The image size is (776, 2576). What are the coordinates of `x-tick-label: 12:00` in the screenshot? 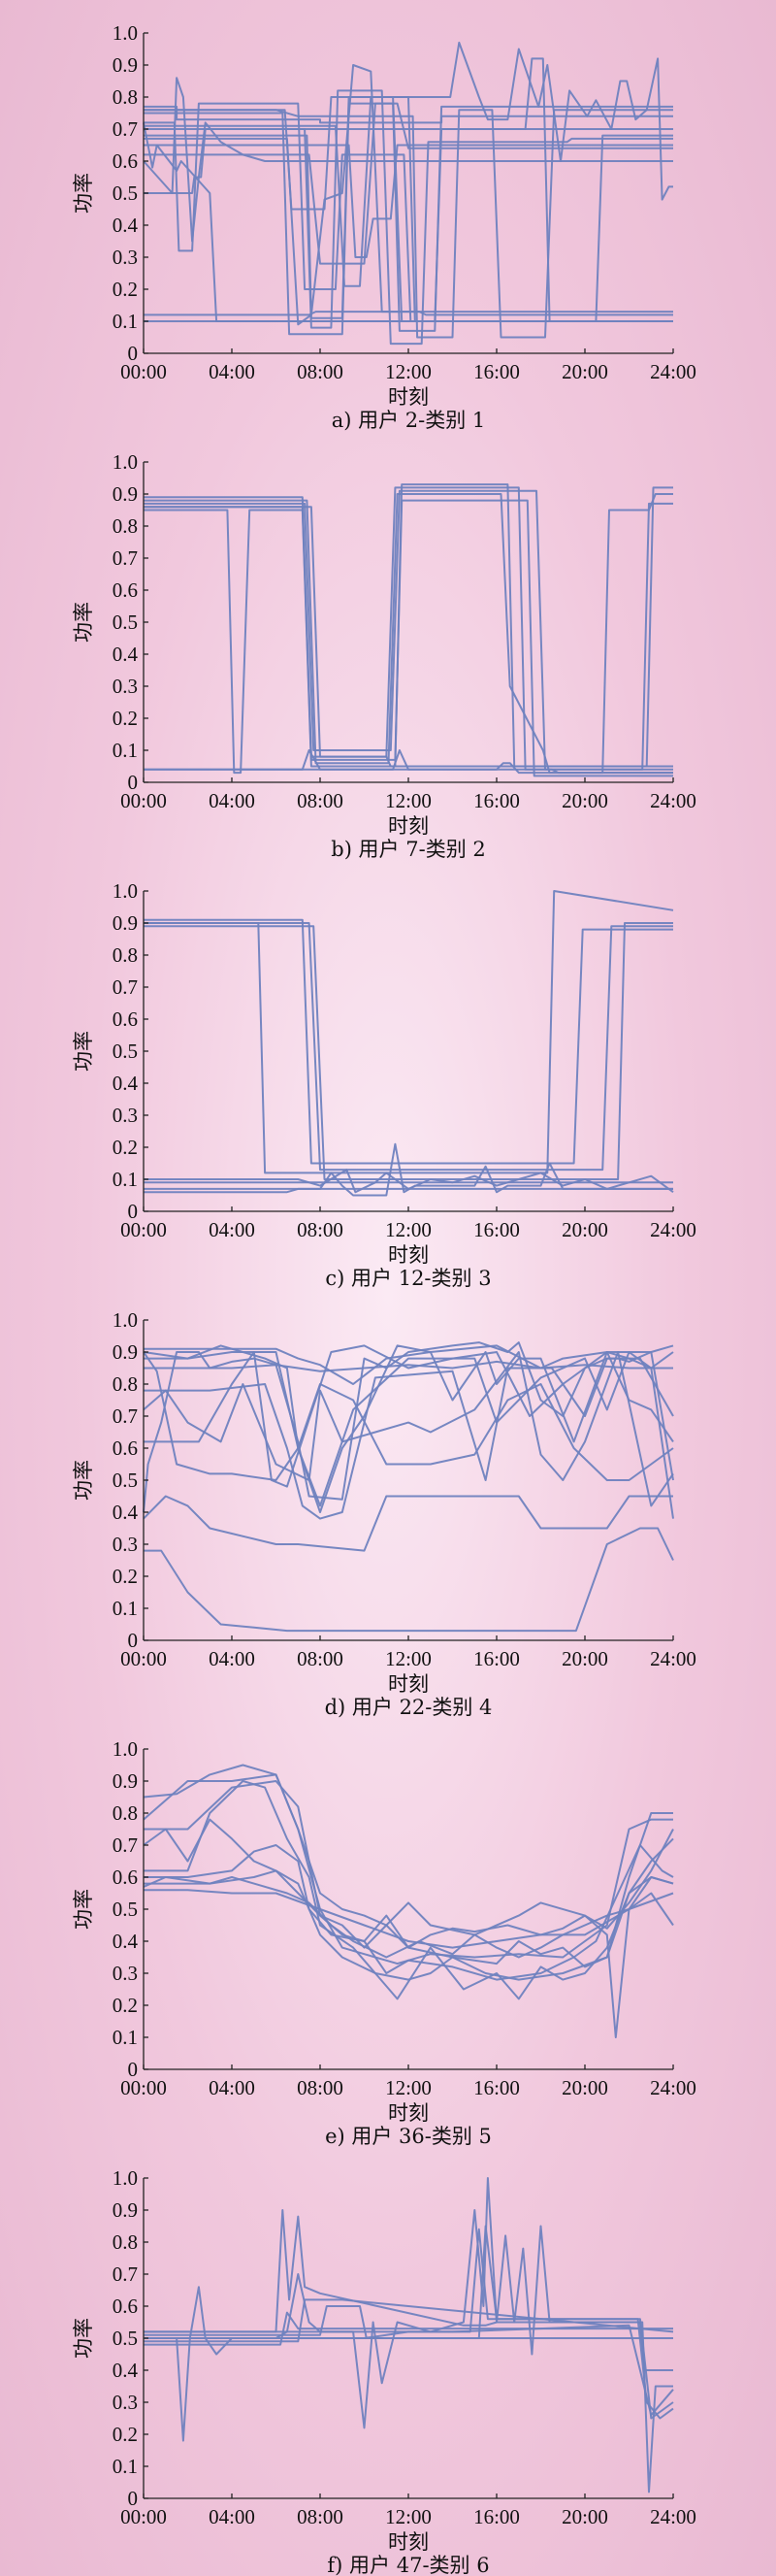 It's located at (408, 371).